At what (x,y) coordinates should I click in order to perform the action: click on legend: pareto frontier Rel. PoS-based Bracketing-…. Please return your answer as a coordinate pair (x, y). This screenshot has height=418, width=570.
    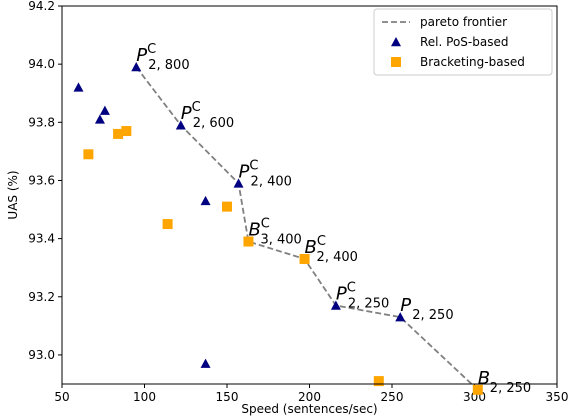
    Looking at the image, I should click on (463, 42).